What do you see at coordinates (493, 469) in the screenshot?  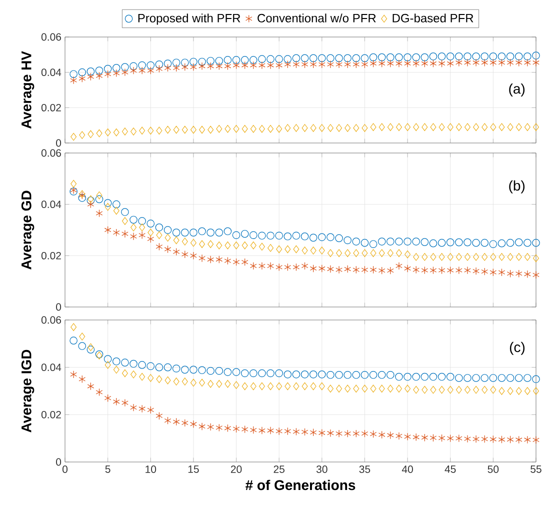 I see `x-tick-label: 50` at bounding box center [493, 469].